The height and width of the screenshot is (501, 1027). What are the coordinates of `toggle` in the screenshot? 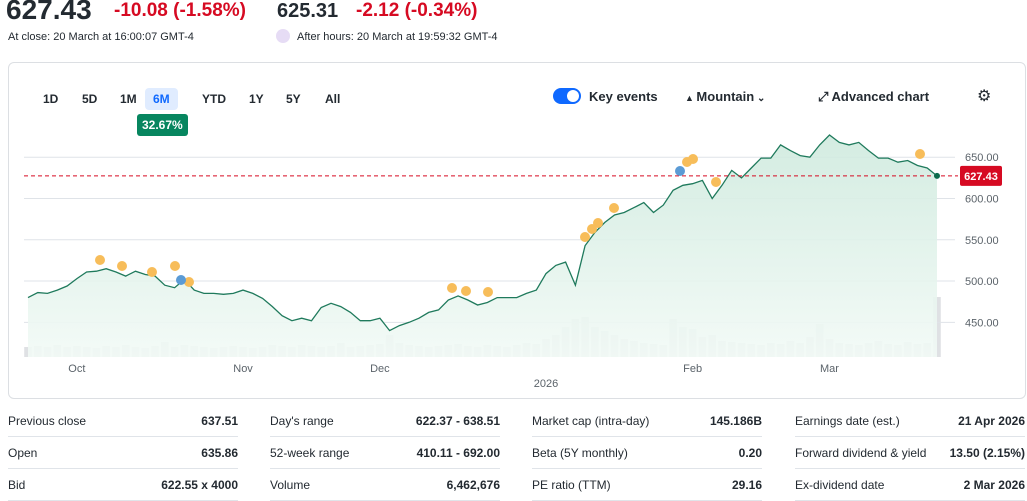 It's located at (567, 96).